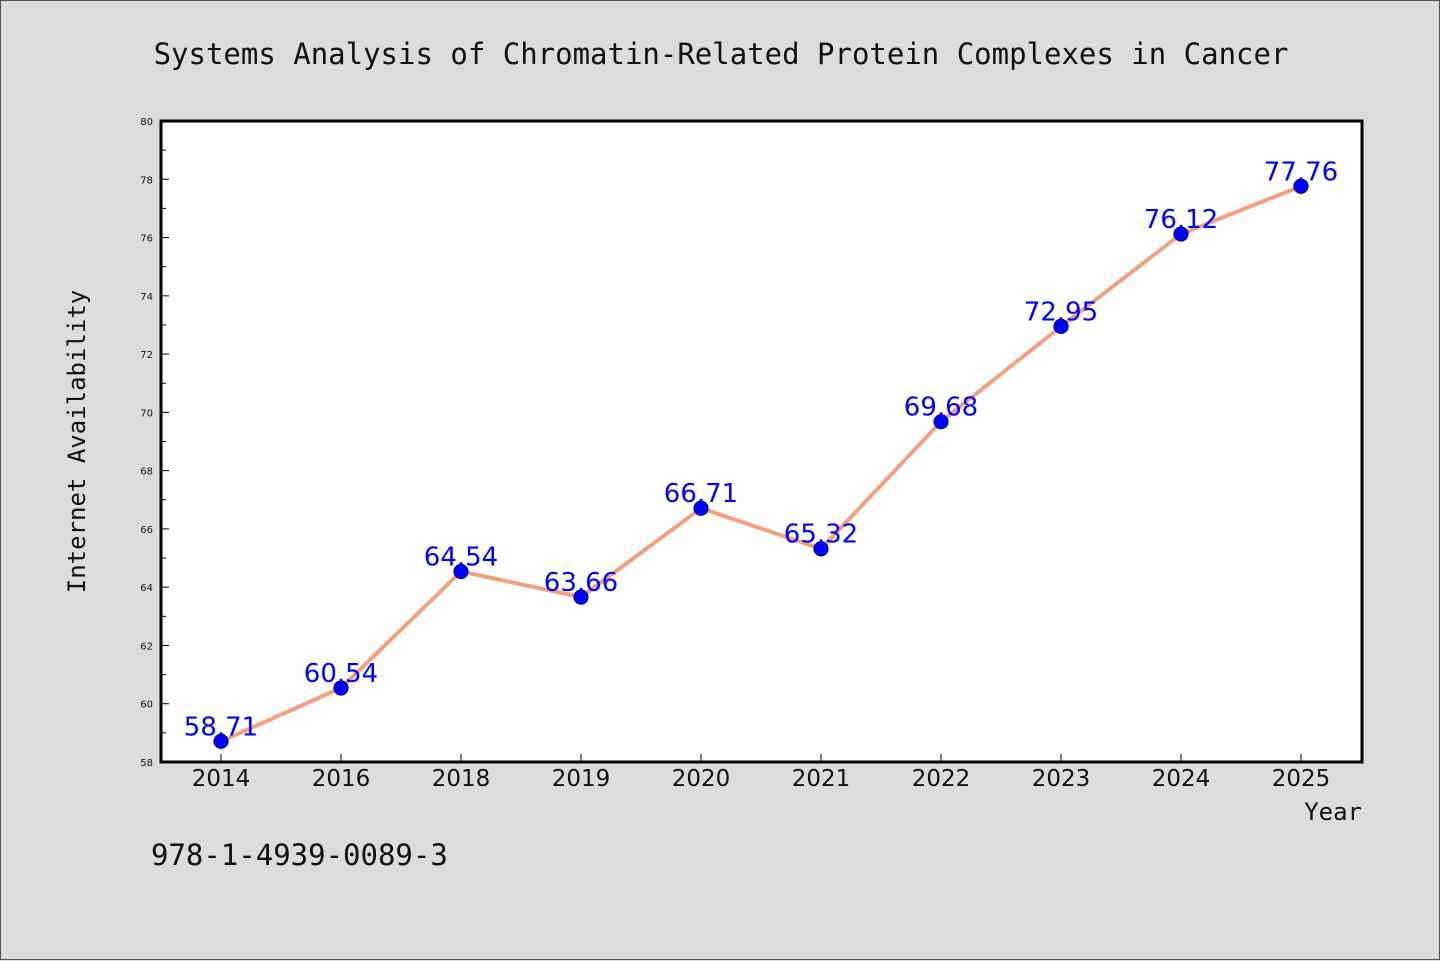  I want to click on data-label: 65.32, so click(821, 535).